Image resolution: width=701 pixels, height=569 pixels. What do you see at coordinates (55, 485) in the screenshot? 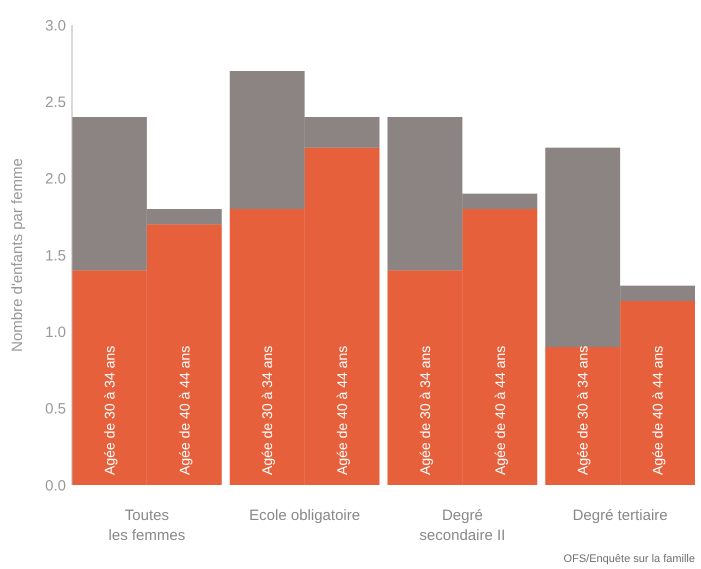
I see `y-tick-label: 0.0` at bounding box center [55, 485].